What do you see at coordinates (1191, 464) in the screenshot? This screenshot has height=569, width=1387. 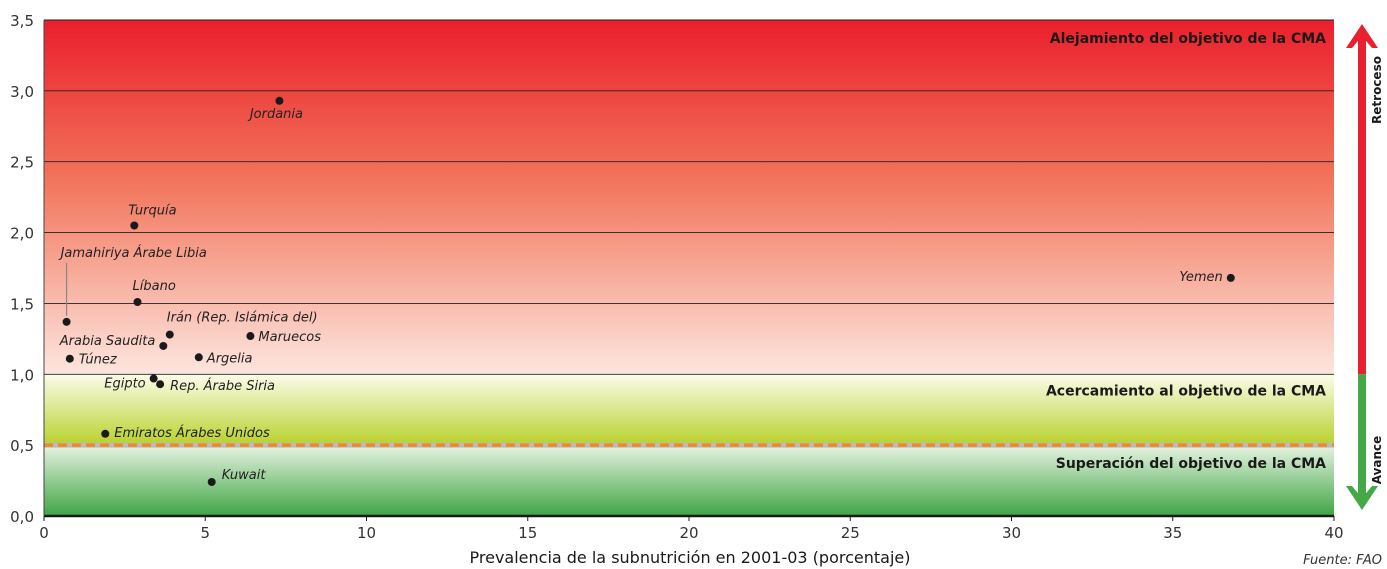 I see `zone-label-exceeded: Superación del objetivo de la CMA` at bounding box center [1191, 464].